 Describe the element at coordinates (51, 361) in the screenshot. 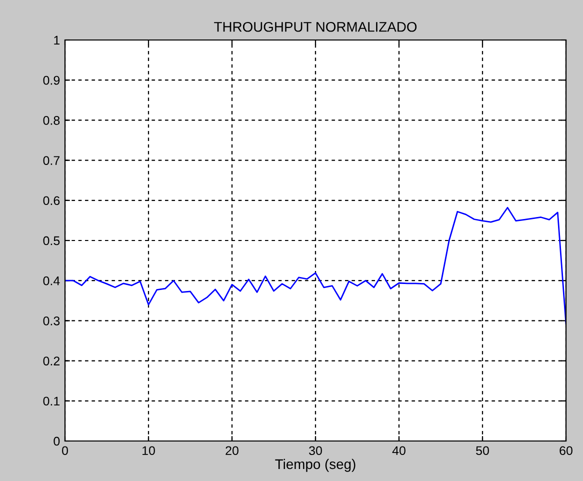

I see `y-tick-label: 0.2` at that location.